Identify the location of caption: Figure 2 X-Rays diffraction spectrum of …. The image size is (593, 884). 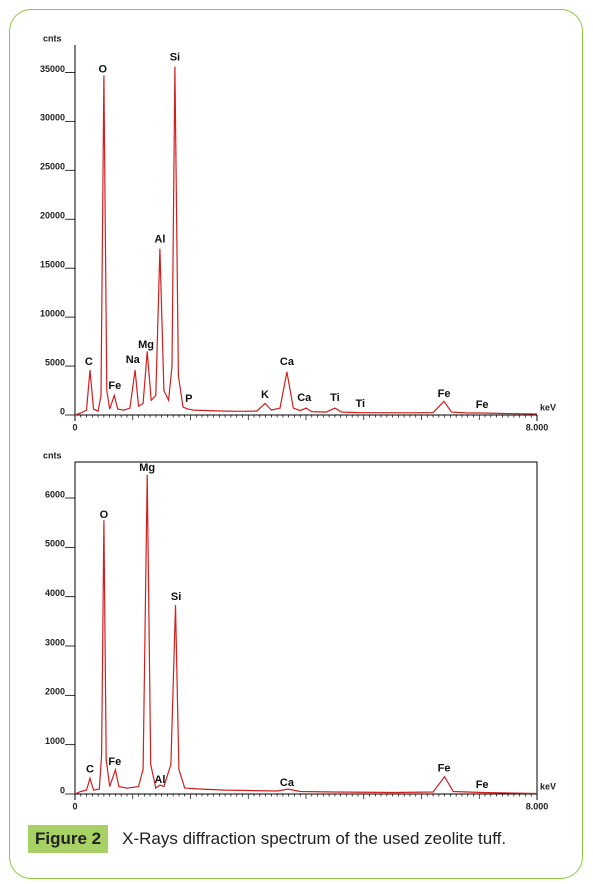
(267, 839).